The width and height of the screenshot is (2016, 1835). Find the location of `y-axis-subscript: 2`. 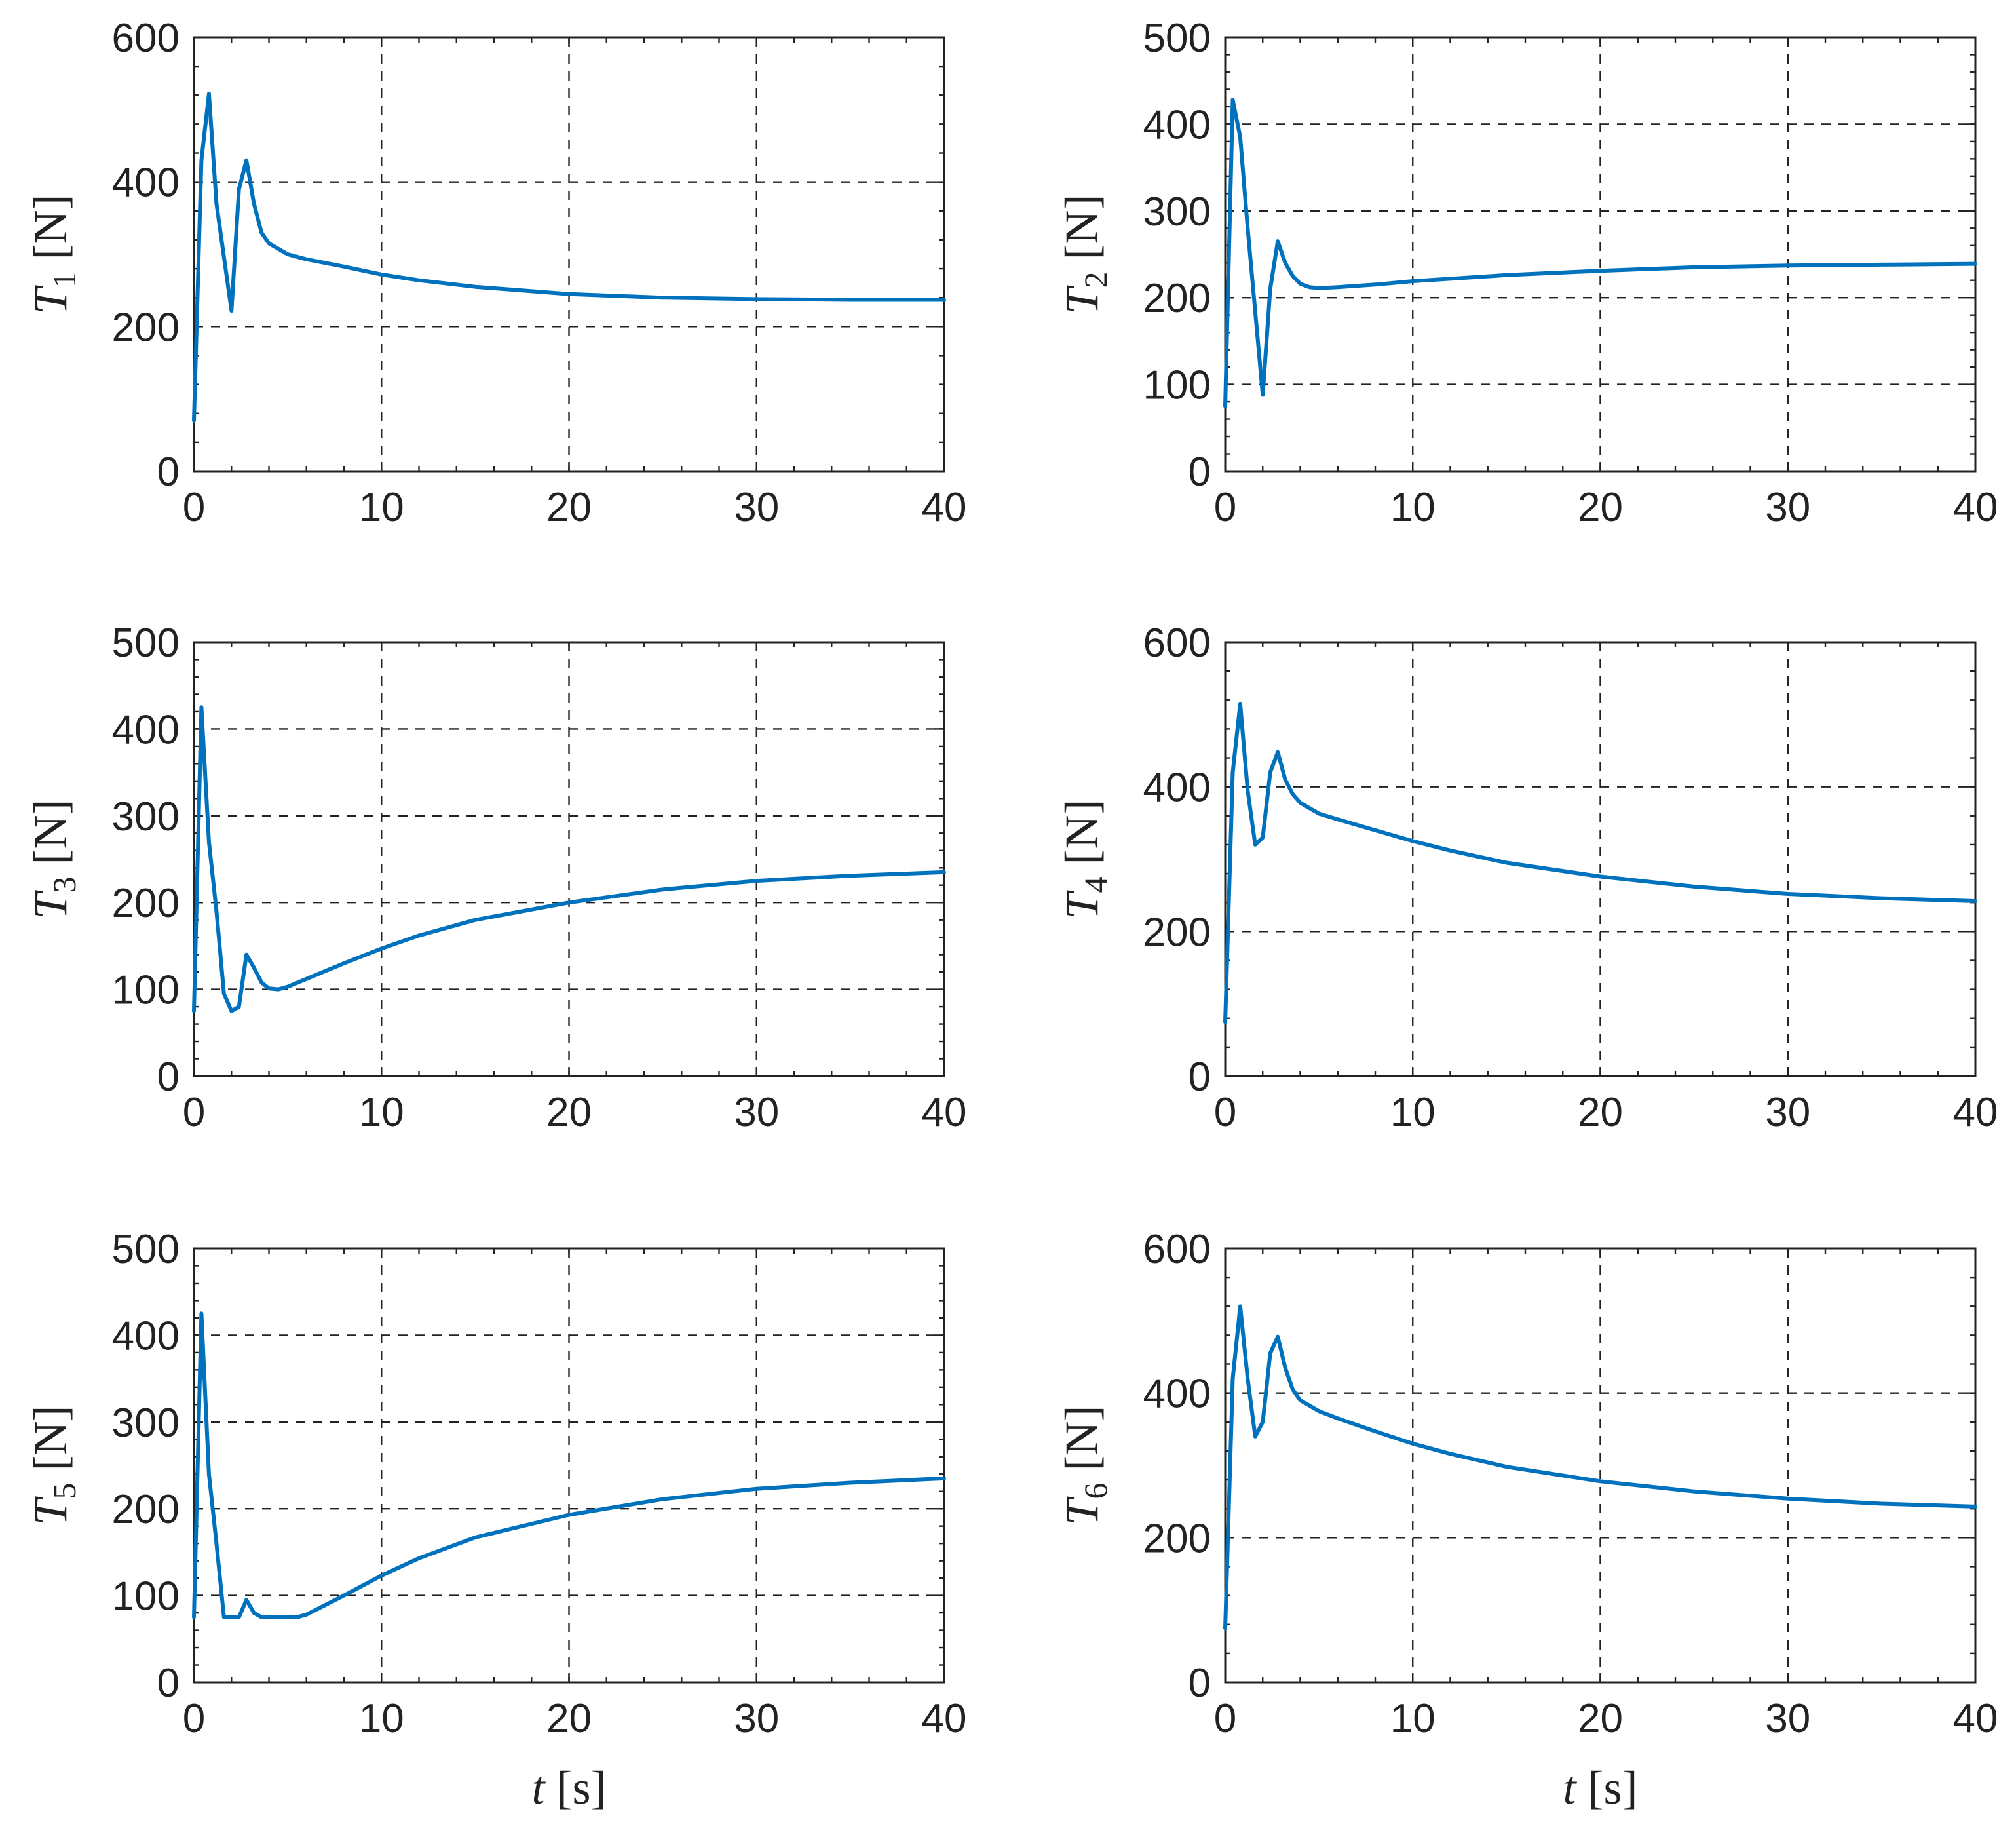

y-axis-subscript: 2 is located at coordinates (1095, 279).